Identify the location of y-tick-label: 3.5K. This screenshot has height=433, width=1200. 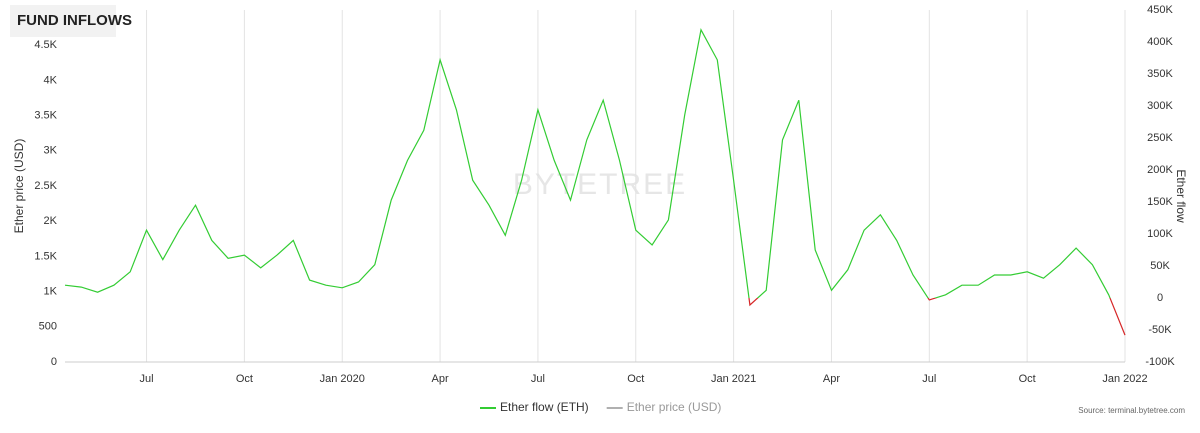
(45, 116).